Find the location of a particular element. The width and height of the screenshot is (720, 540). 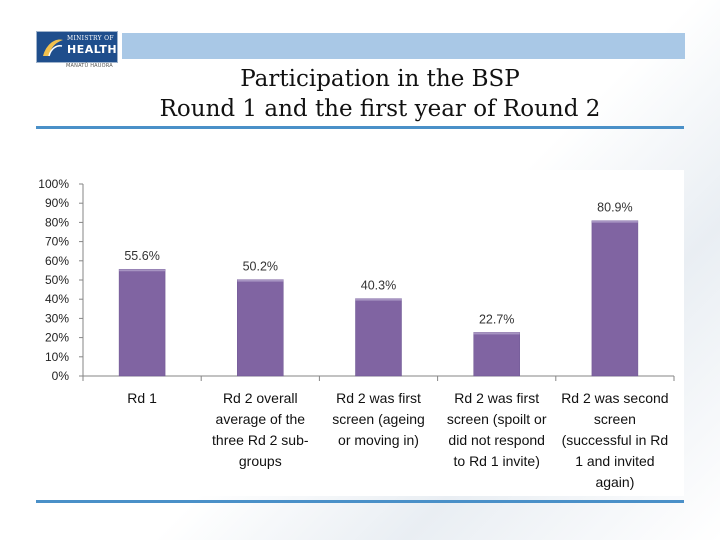

category-label-line: screen (ageing is located at coordinates (378, 419).